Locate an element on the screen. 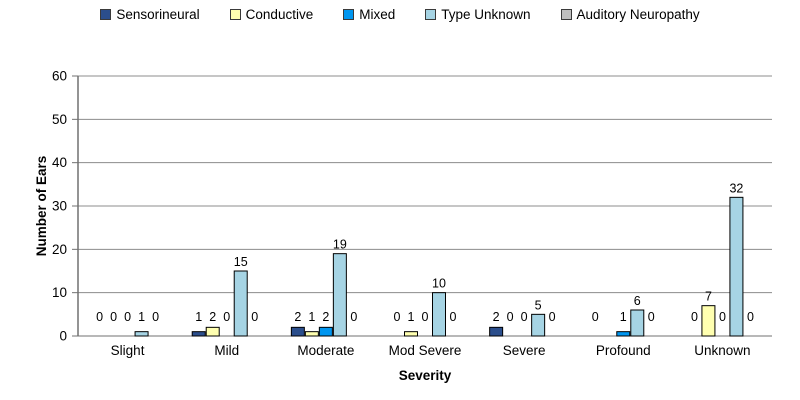  legend-label-mixed: Mixed is located at coordinates (377, 14).